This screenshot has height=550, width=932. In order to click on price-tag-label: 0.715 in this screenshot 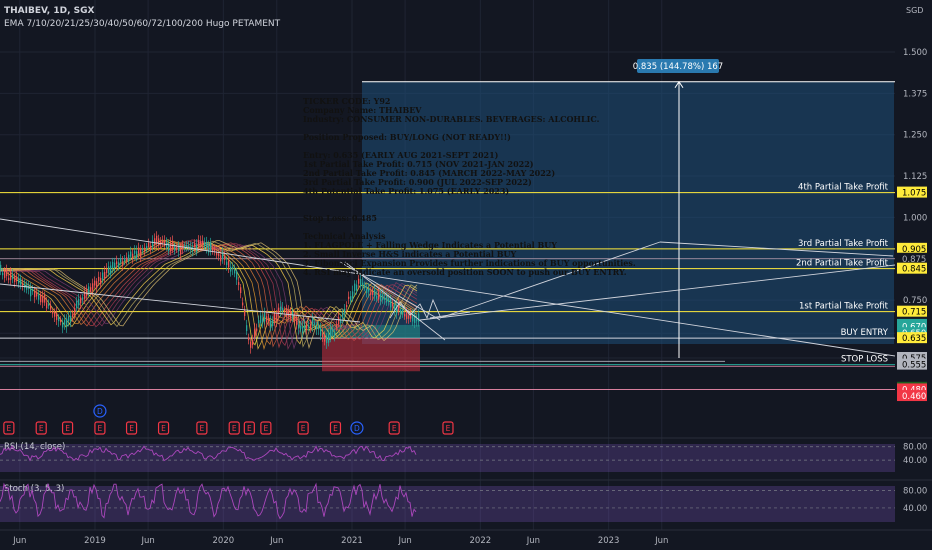, I will do `click(914, 313)`.